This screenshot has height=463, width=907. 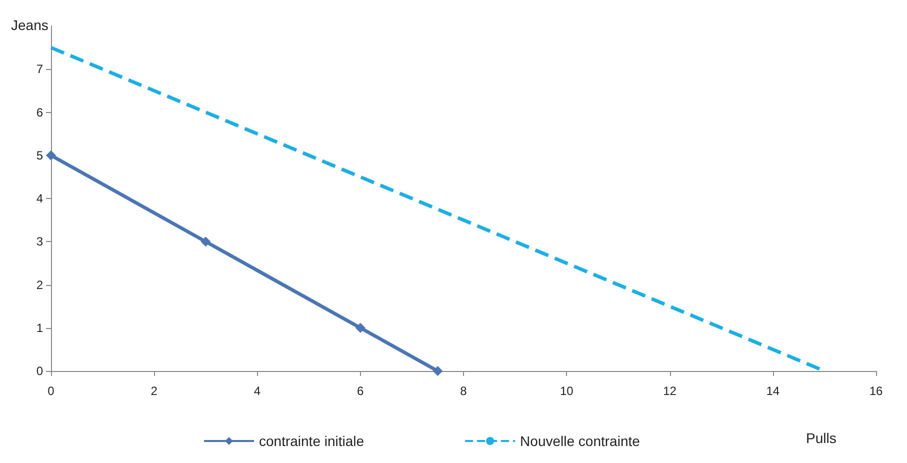 What do you see at coordinates (360, 391) in the screenshot?
I see `x-tick-label: 6` at bounding box center [360, 391].